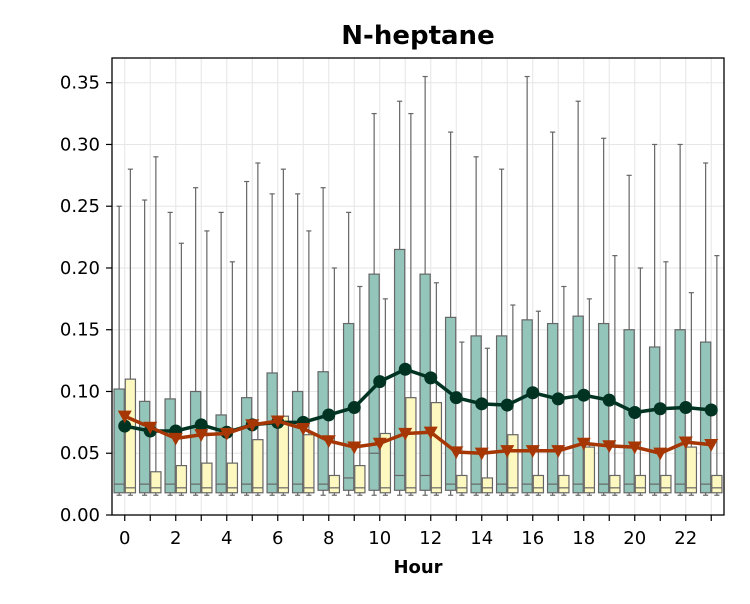 This screenshot has height=604, width=750. Describe the element at coordinates (80, 268) in the screenshot. I see `y-tick-label: 0.20` at that location.